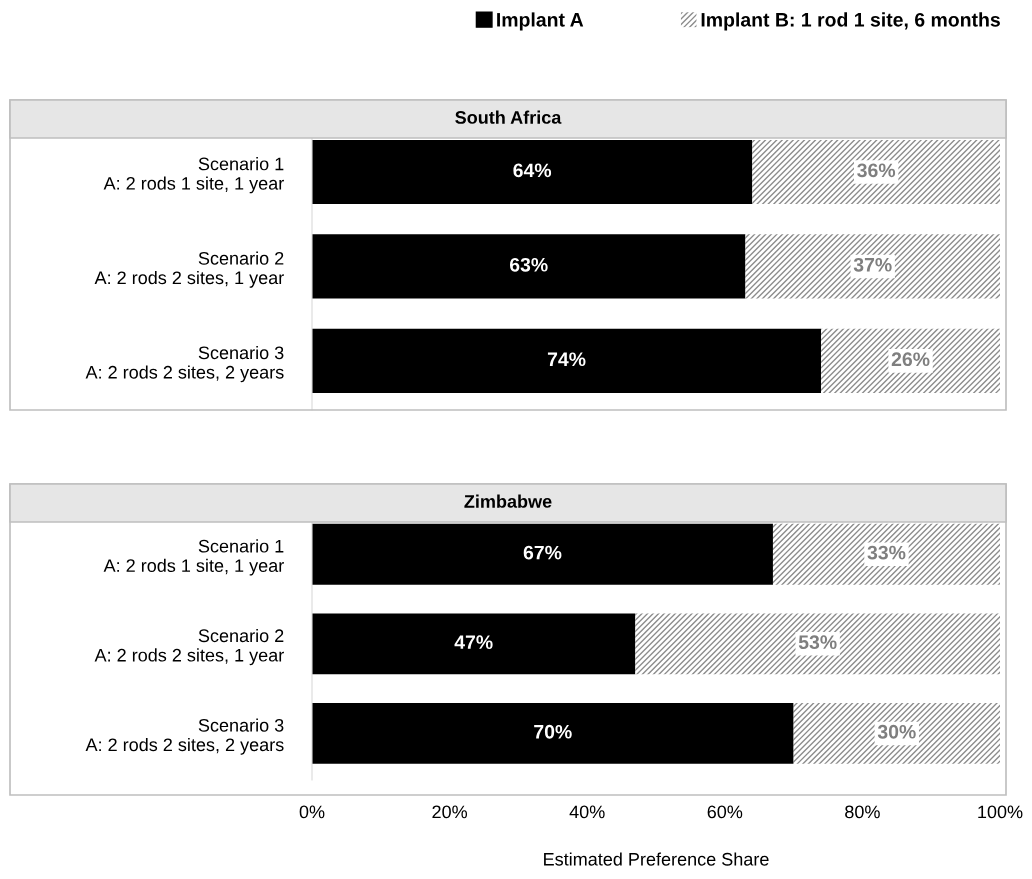  I want to click on data-label: 53%, so click(817, 642).